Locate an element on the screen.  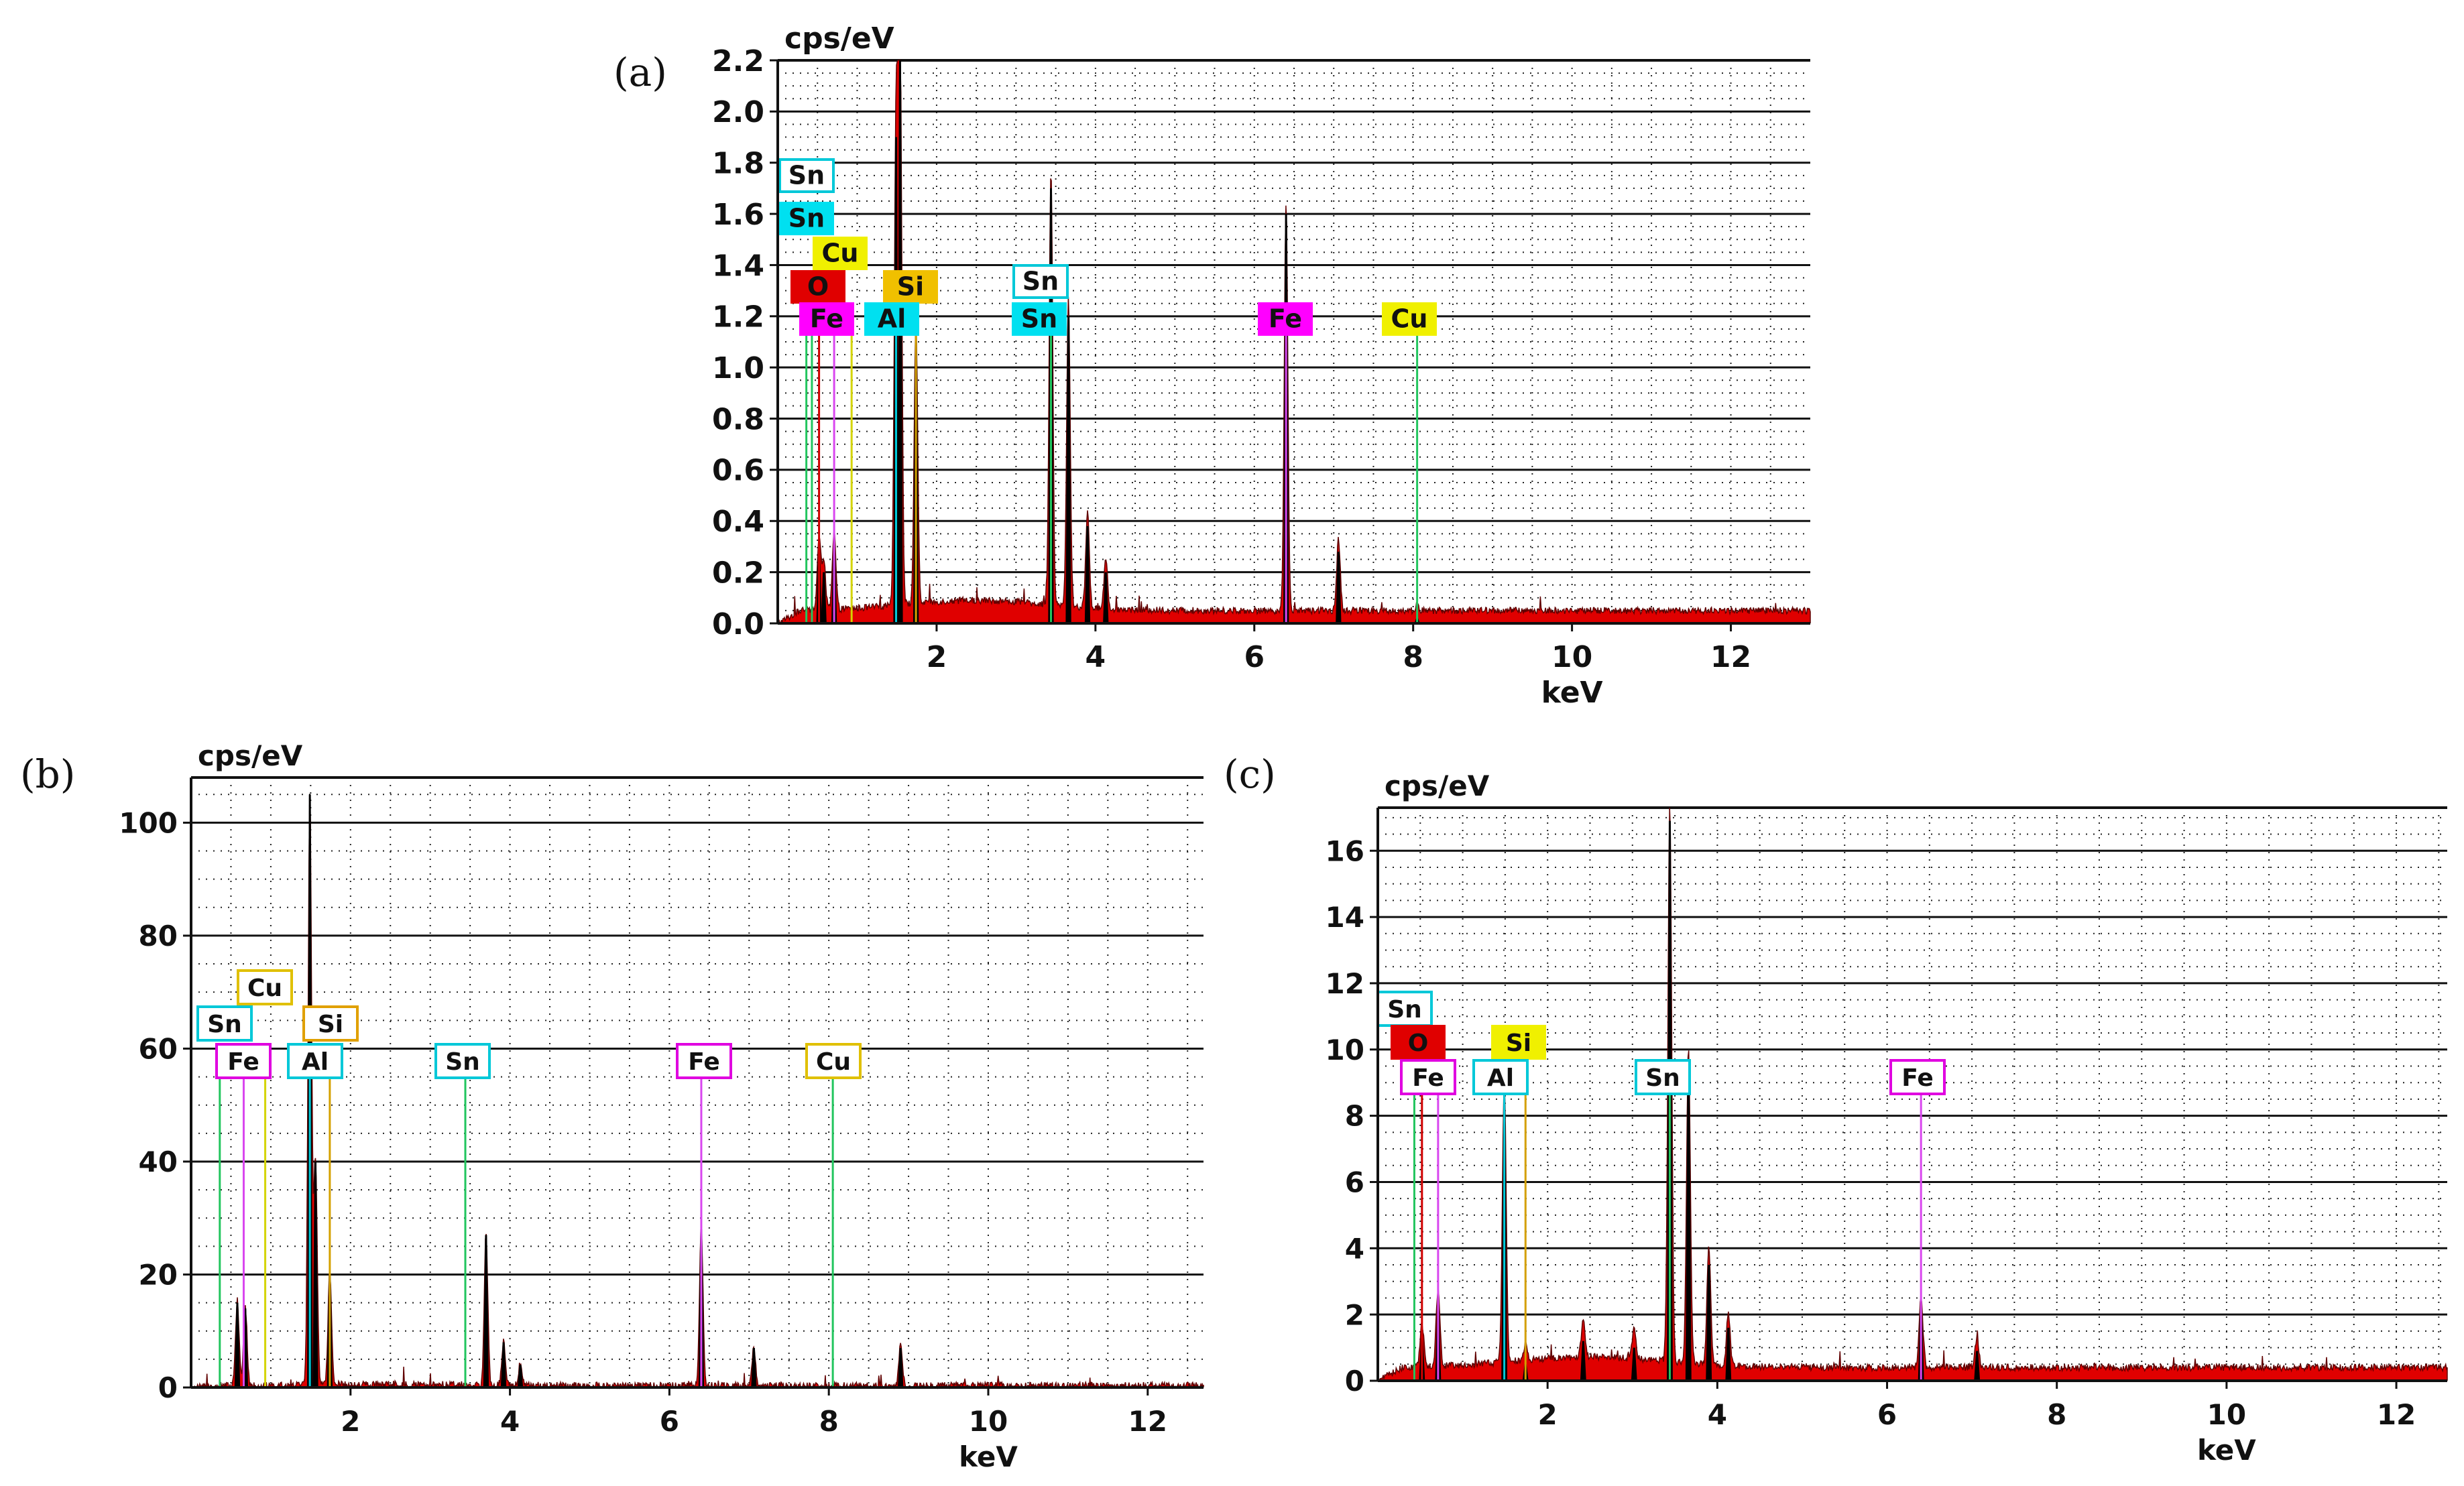
y-tick-label: 100 is located at coordinates (148, 823).